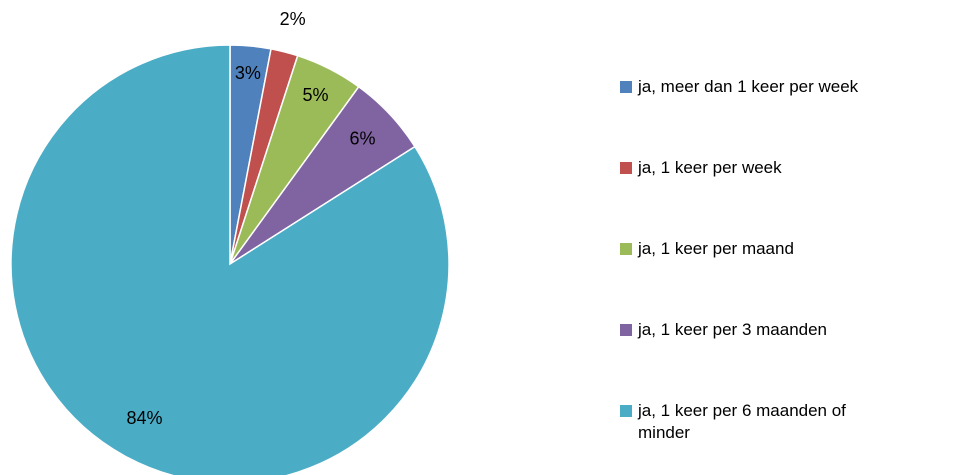  I want to click on data-label: 2%, so click(293, 19).